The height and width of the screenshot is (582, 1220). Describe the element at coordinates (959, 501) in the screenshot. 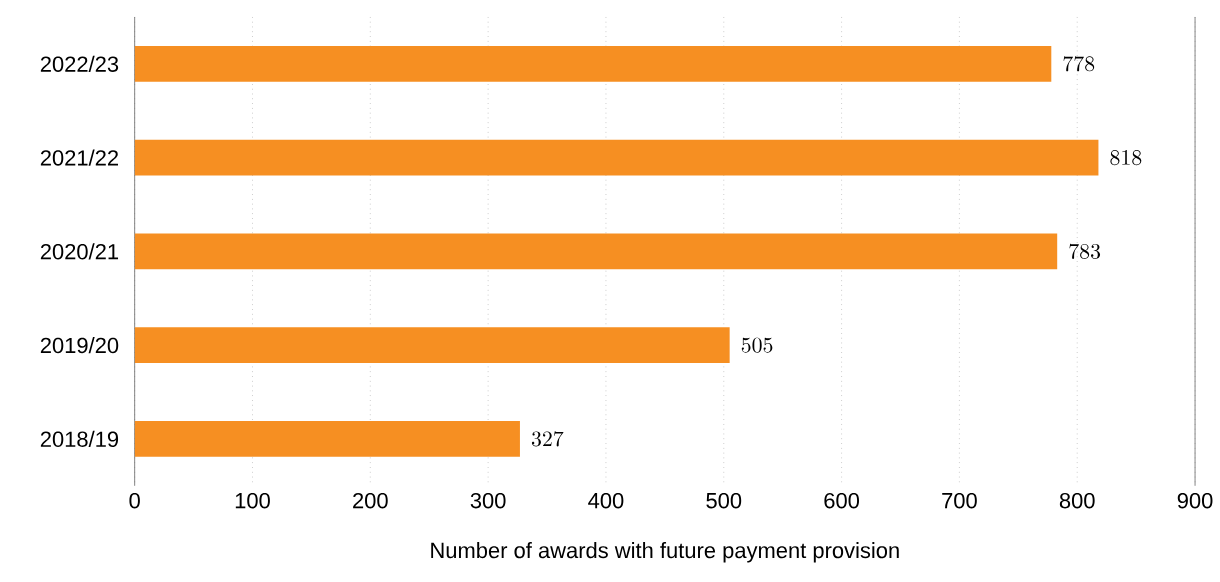

I see `x-tick-label: 700` at that location.